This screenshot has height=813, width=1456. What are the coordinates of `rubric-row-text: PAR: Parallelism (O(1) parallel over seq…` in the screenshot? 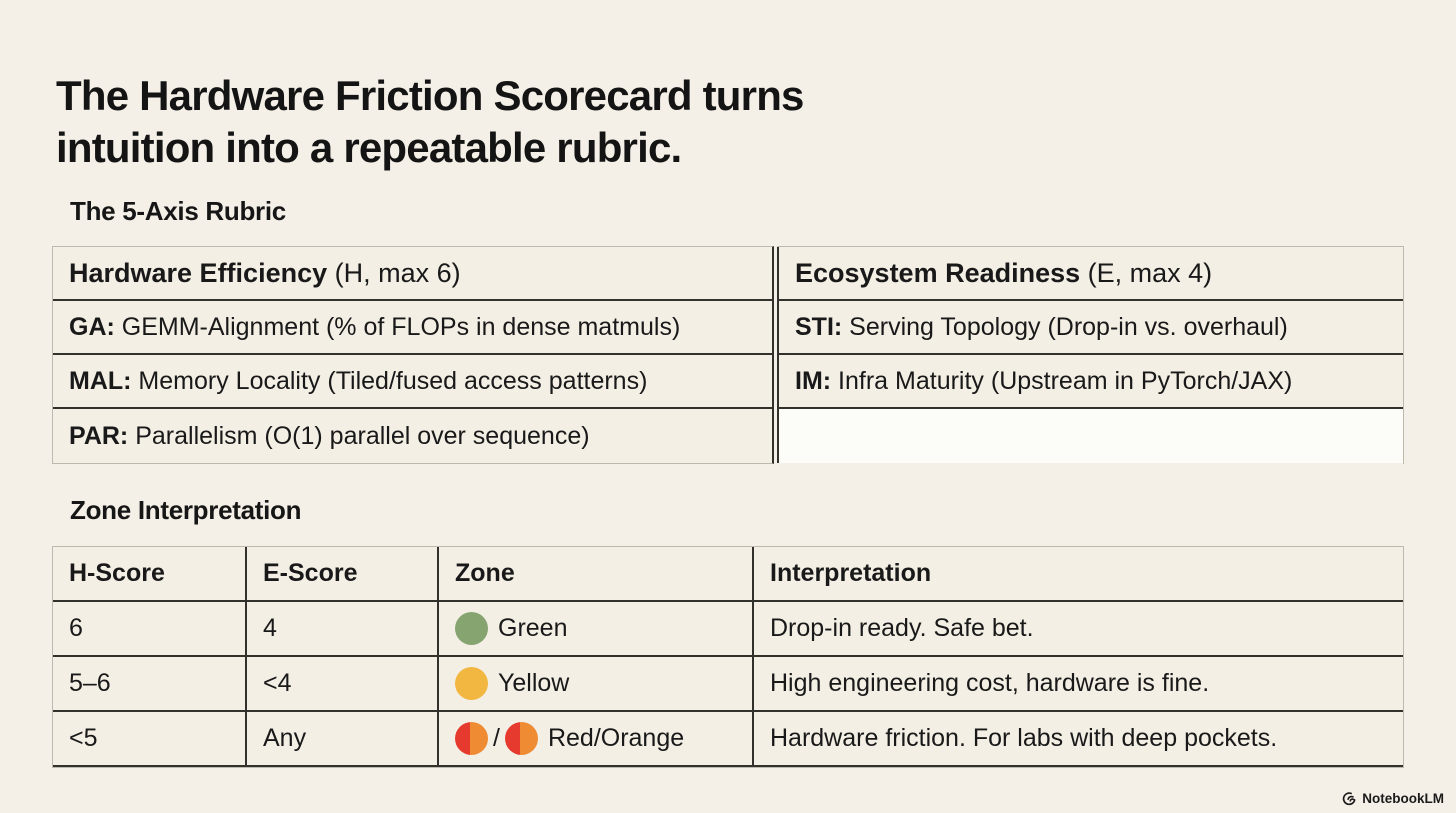 It's located at (329, 435).